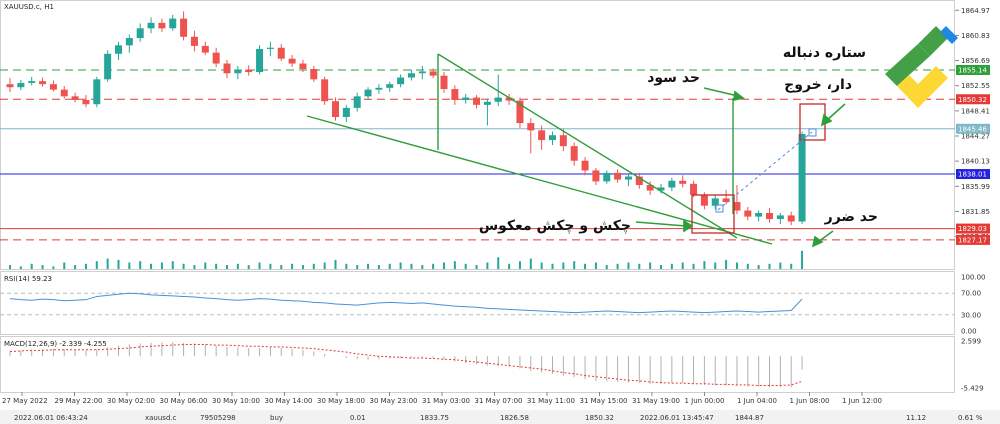  I want to click on price-tag-label: 1855.14, so click(972, 70).